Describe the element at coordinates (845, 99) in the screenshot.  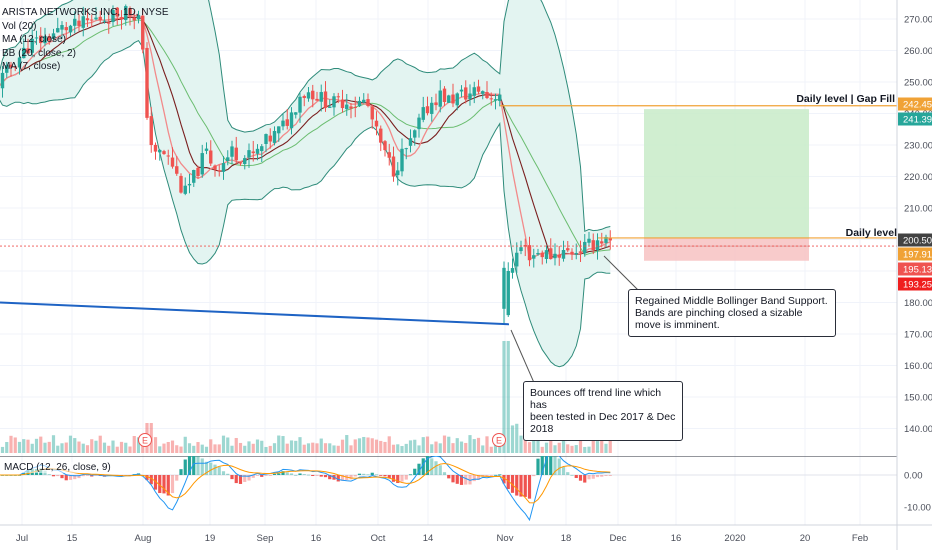
I see `gap-fill-level-label: Daily level | Gap Fill` at that location.